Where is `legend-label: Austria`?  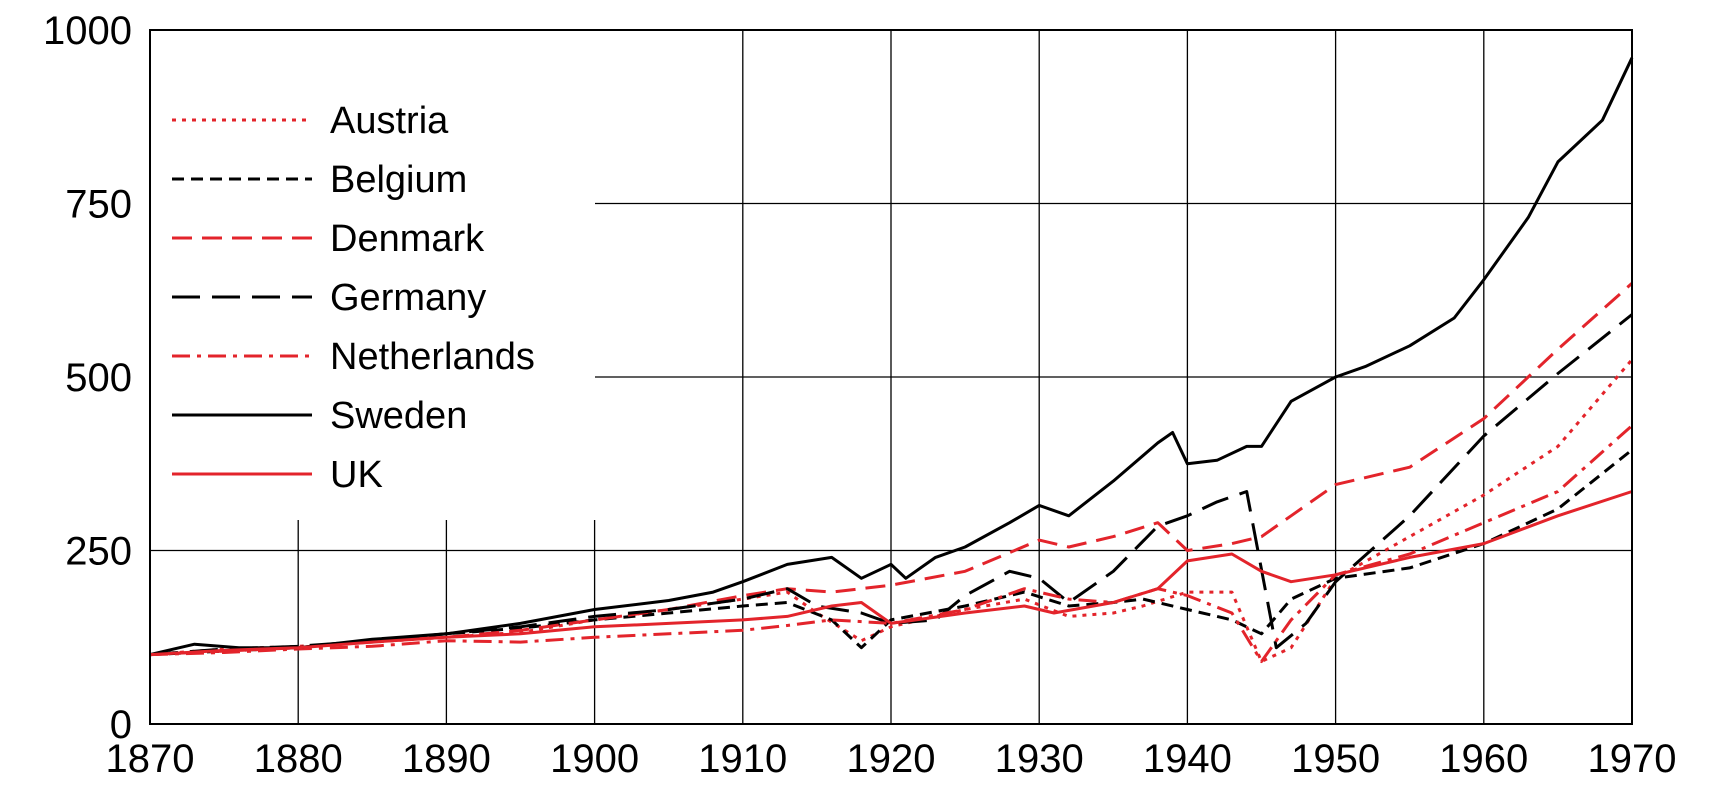 legend-label: Austria is located at coordinates (389, 121).